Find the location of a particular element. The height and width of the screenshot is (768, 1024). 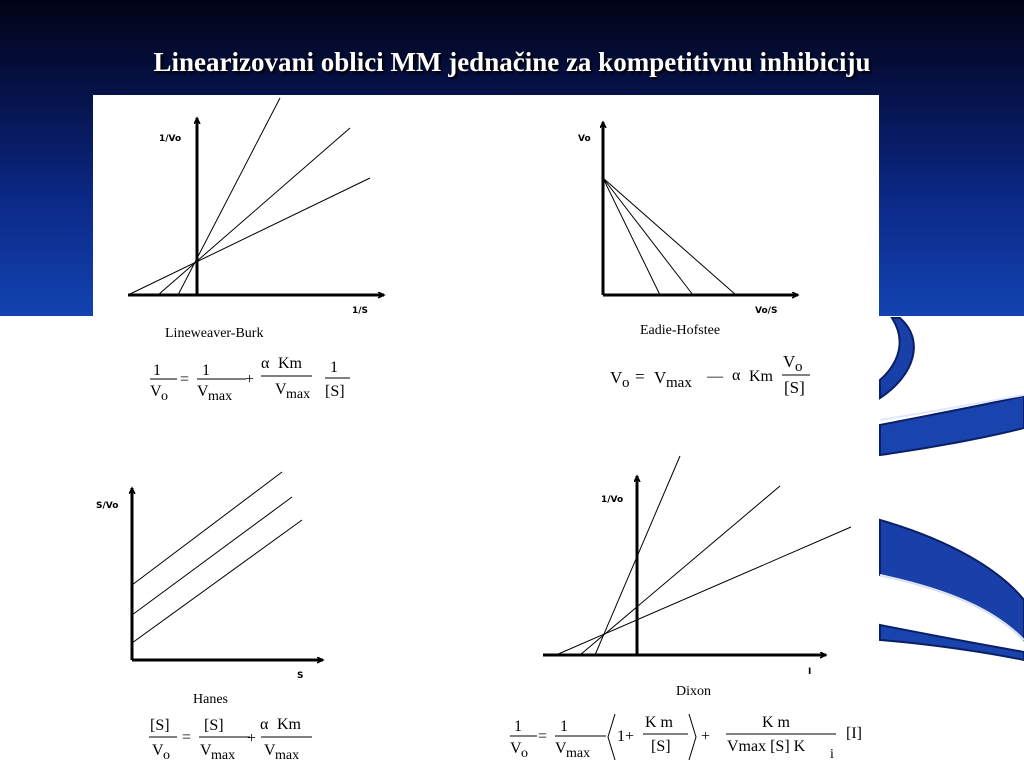

lb-eq-t1-den: V is located at coordinates (203, 391).